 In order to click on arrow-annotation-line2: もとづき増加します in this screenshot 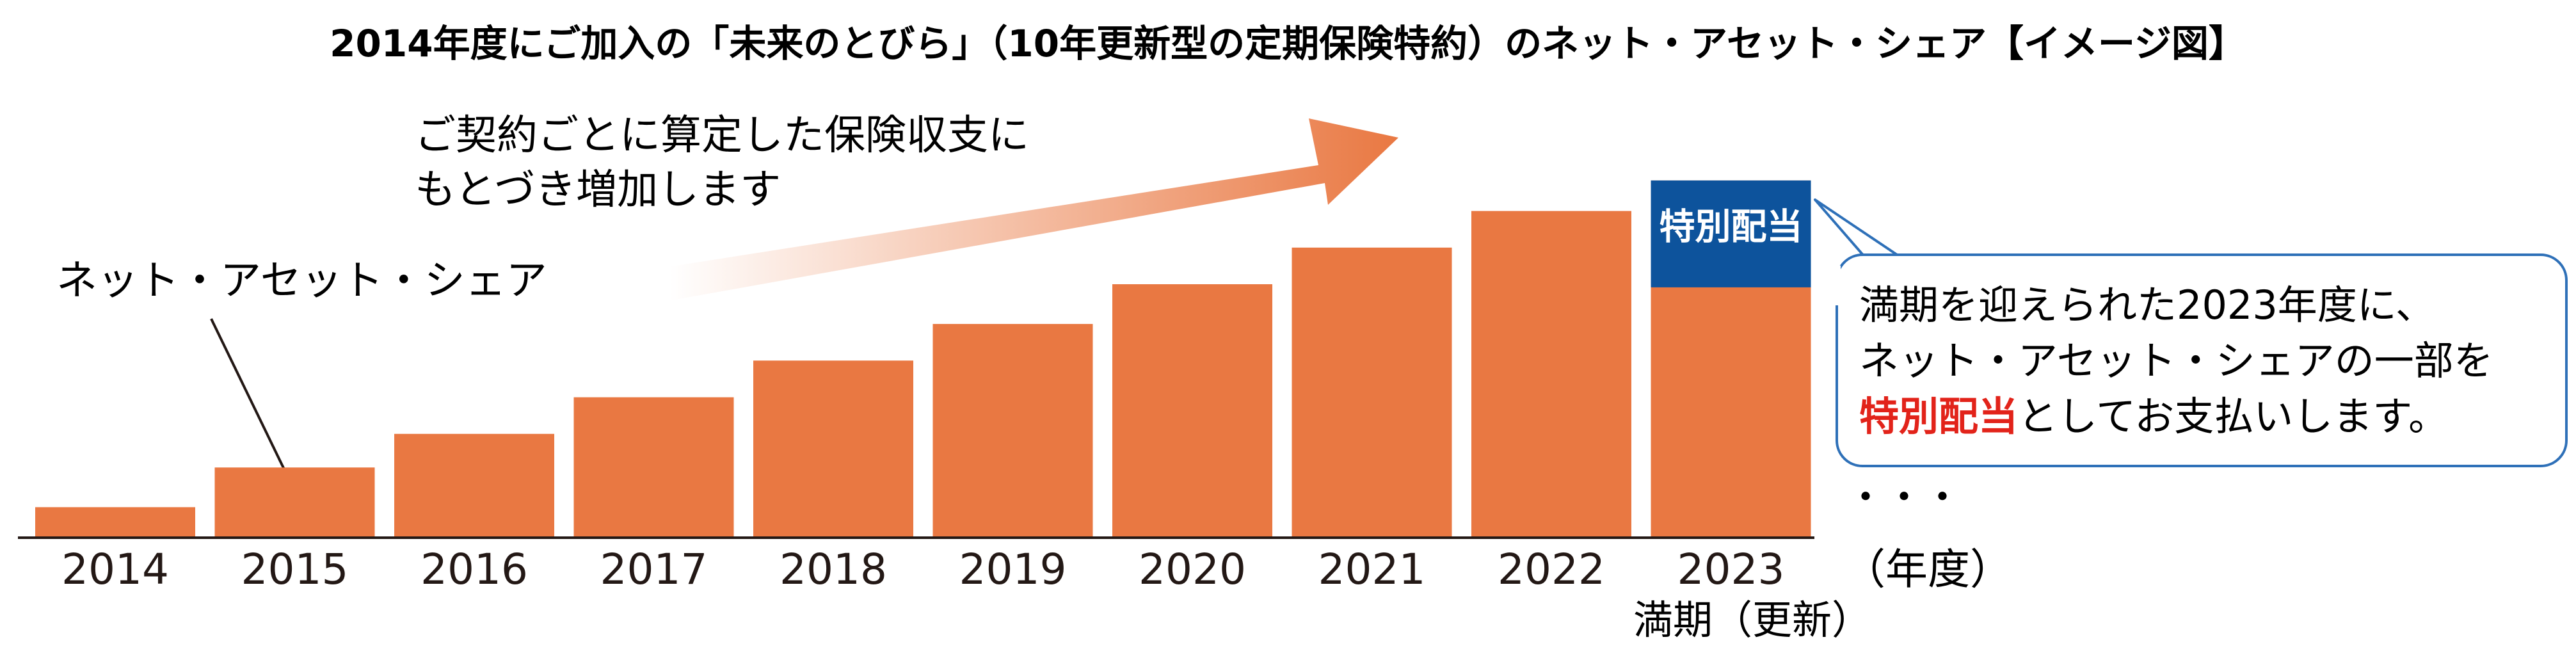, I will do `click(598, 190)`.